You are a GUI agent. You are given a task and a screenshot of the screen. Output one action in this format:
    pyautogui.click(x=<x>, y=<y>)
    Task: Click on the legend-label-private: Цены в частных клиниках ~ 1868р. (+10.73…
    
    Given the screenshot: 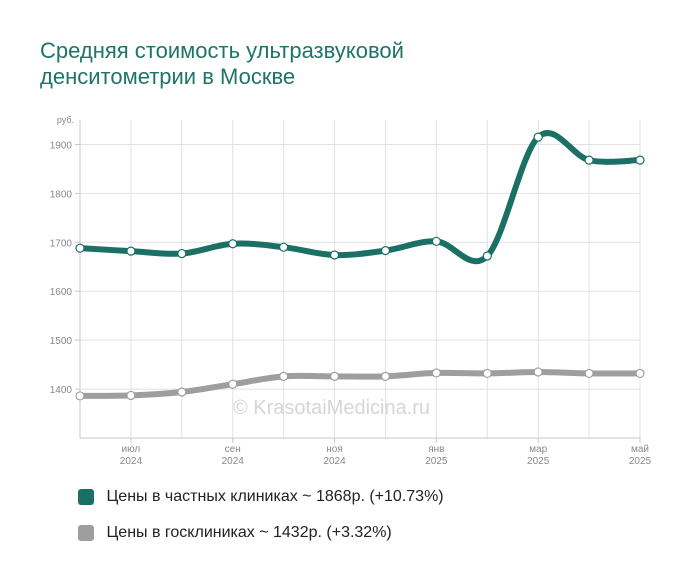 What is the action you would take?
    pyautogui.click(x=275, y=496)
    